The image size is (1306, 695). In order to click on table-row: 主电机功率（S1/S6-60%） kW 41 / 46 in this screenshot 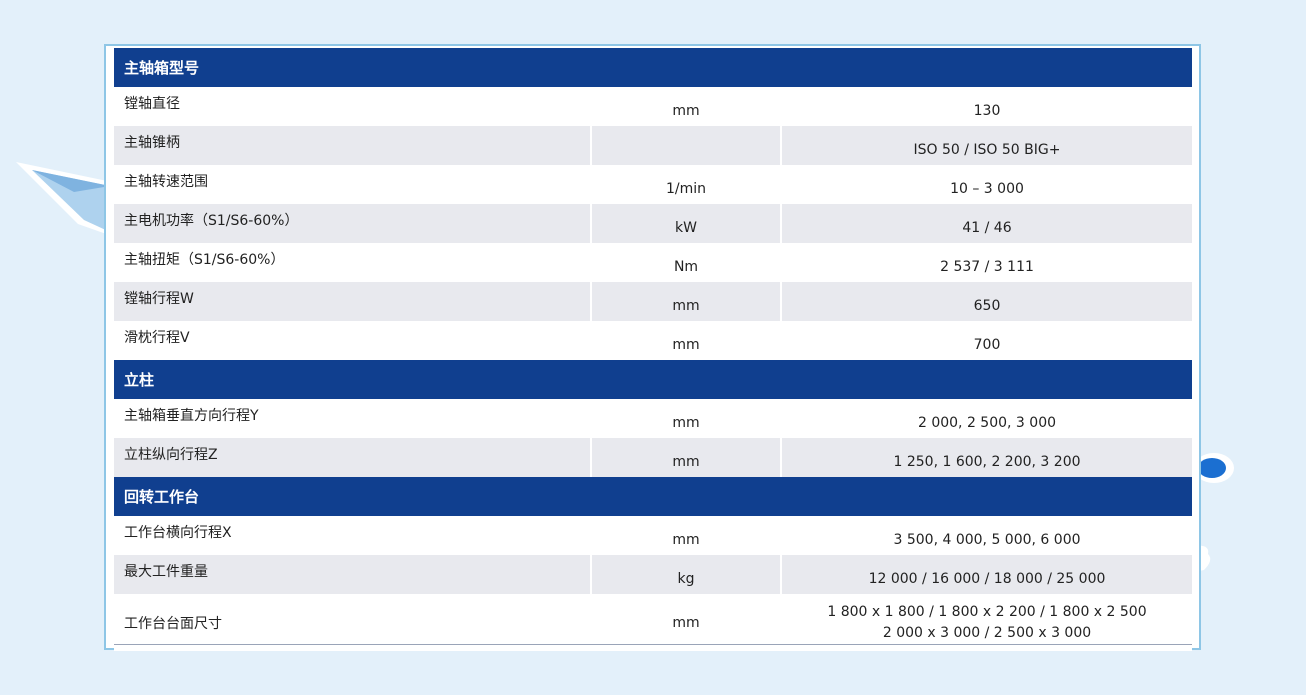, I will do `click(653, 223)`.